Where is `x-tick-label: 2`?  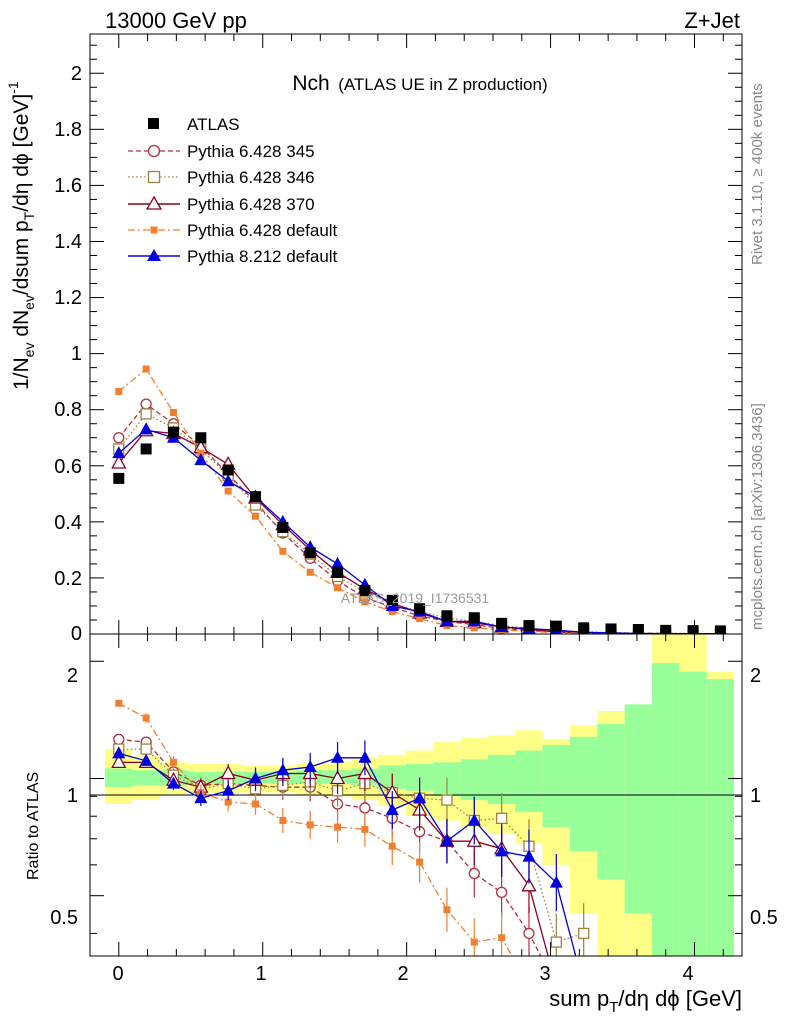
x-tick-label: 2 is located at coordinates (402, 974).